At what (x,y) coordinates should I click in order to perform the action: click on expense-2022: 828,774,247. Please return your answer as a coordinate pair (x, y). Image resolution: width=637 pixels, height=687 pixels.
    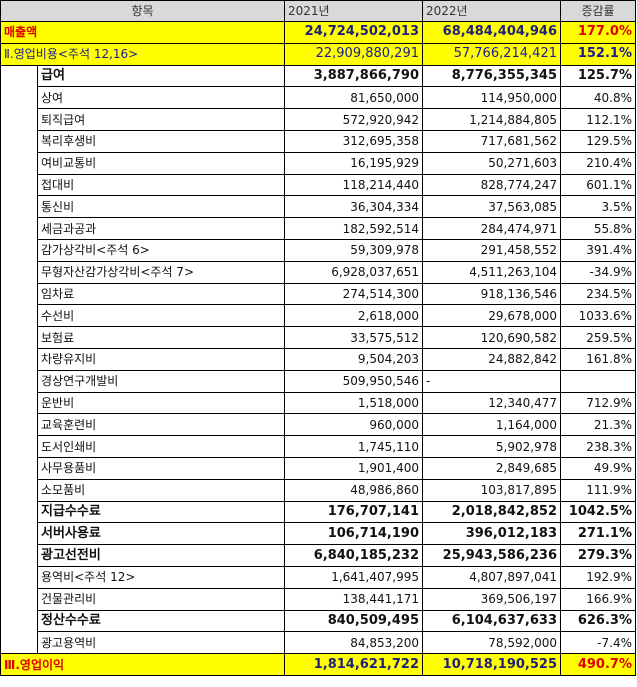
    Looking at the image, I should click on (491, 185).